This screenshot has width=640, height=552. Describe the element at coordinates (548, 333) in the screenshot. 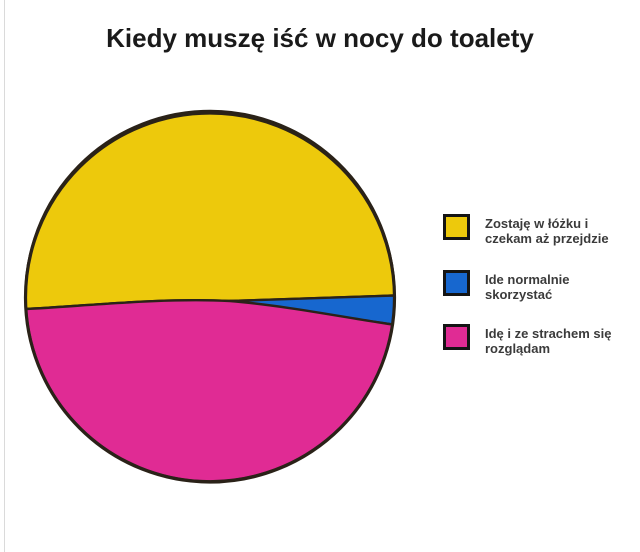

I see `legend-label-line: Idę i ze strachem się` at that location.